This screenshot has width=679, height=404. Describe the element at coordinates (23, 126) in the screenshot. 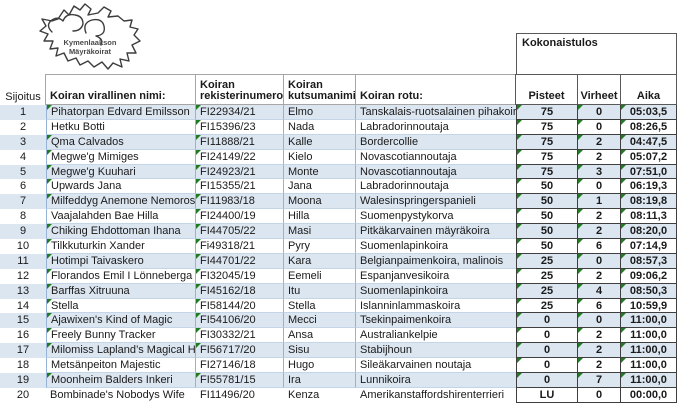

I see `cell-rank: 2` at that location.